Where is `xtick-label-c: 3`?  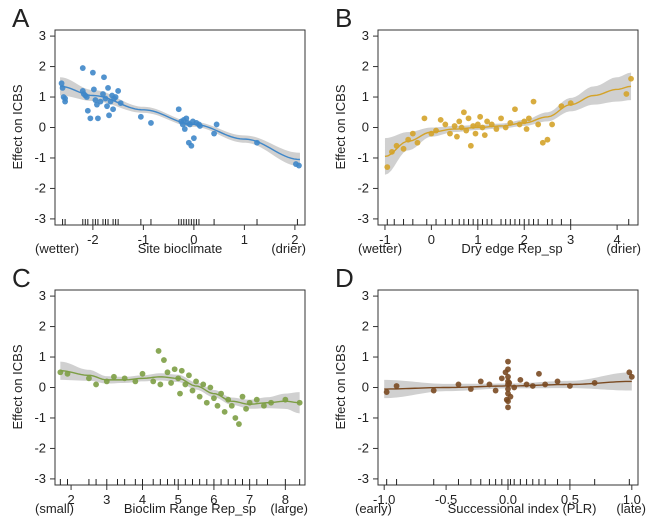 xtick-label-c: 3 is located at coordinates (106, 499).